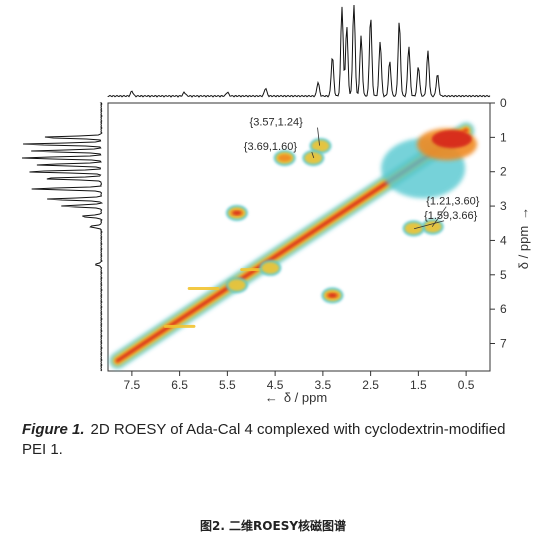 The image size is (546, 539). What do you see at coordinates (451, 139) in the screenshot?
I see `diagonal-red-region` at bounding box center [451, 139].